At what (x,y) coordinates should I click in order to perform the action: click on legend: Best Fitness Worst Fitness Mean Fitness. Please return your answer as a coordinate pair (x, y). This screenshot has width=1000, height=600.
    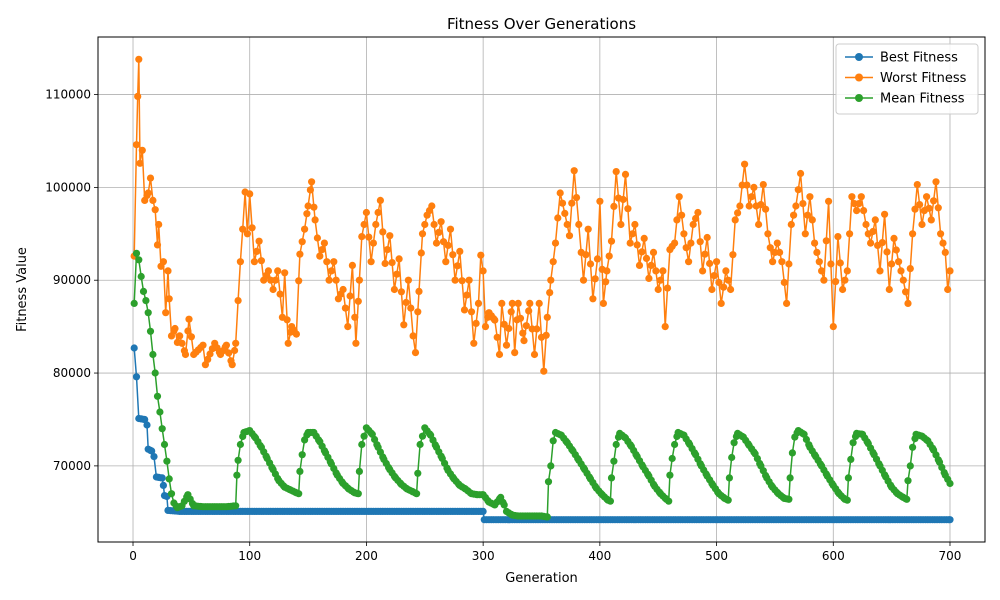
    Looking at the image, I should click on (907, 79).